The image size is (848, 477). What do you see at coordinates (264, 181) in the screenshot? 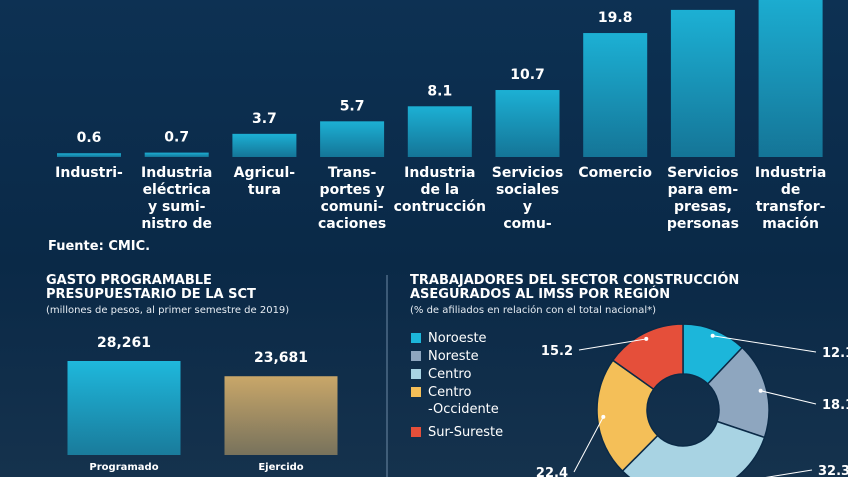
I see `x-tick-label: Agricul- tura` at bounding box center [264, 181].